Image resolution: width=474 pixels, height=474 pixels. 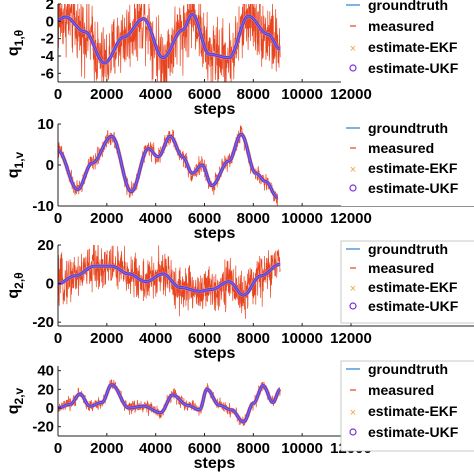 I want to click on y-tick-label: 20, so click(x=45, y=389).